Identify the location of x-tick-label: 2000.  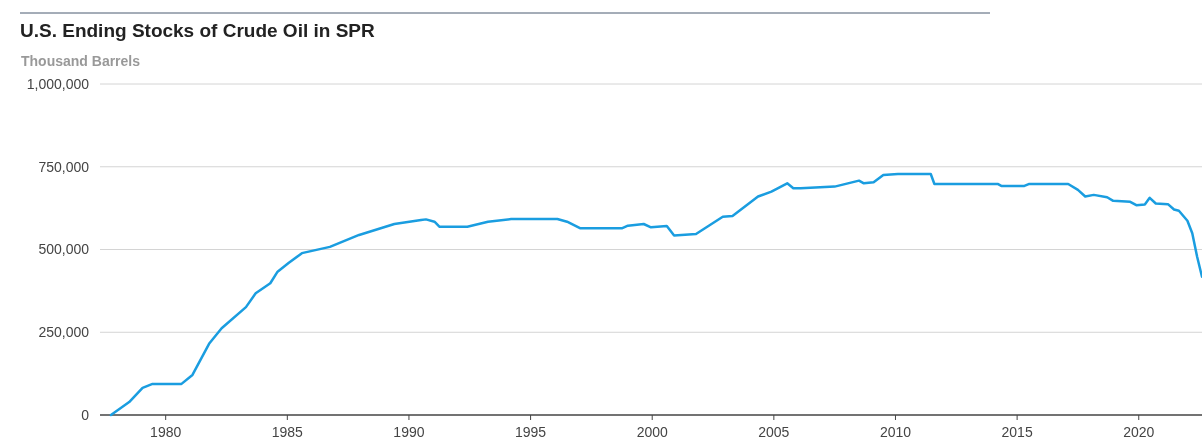
(652, 432).